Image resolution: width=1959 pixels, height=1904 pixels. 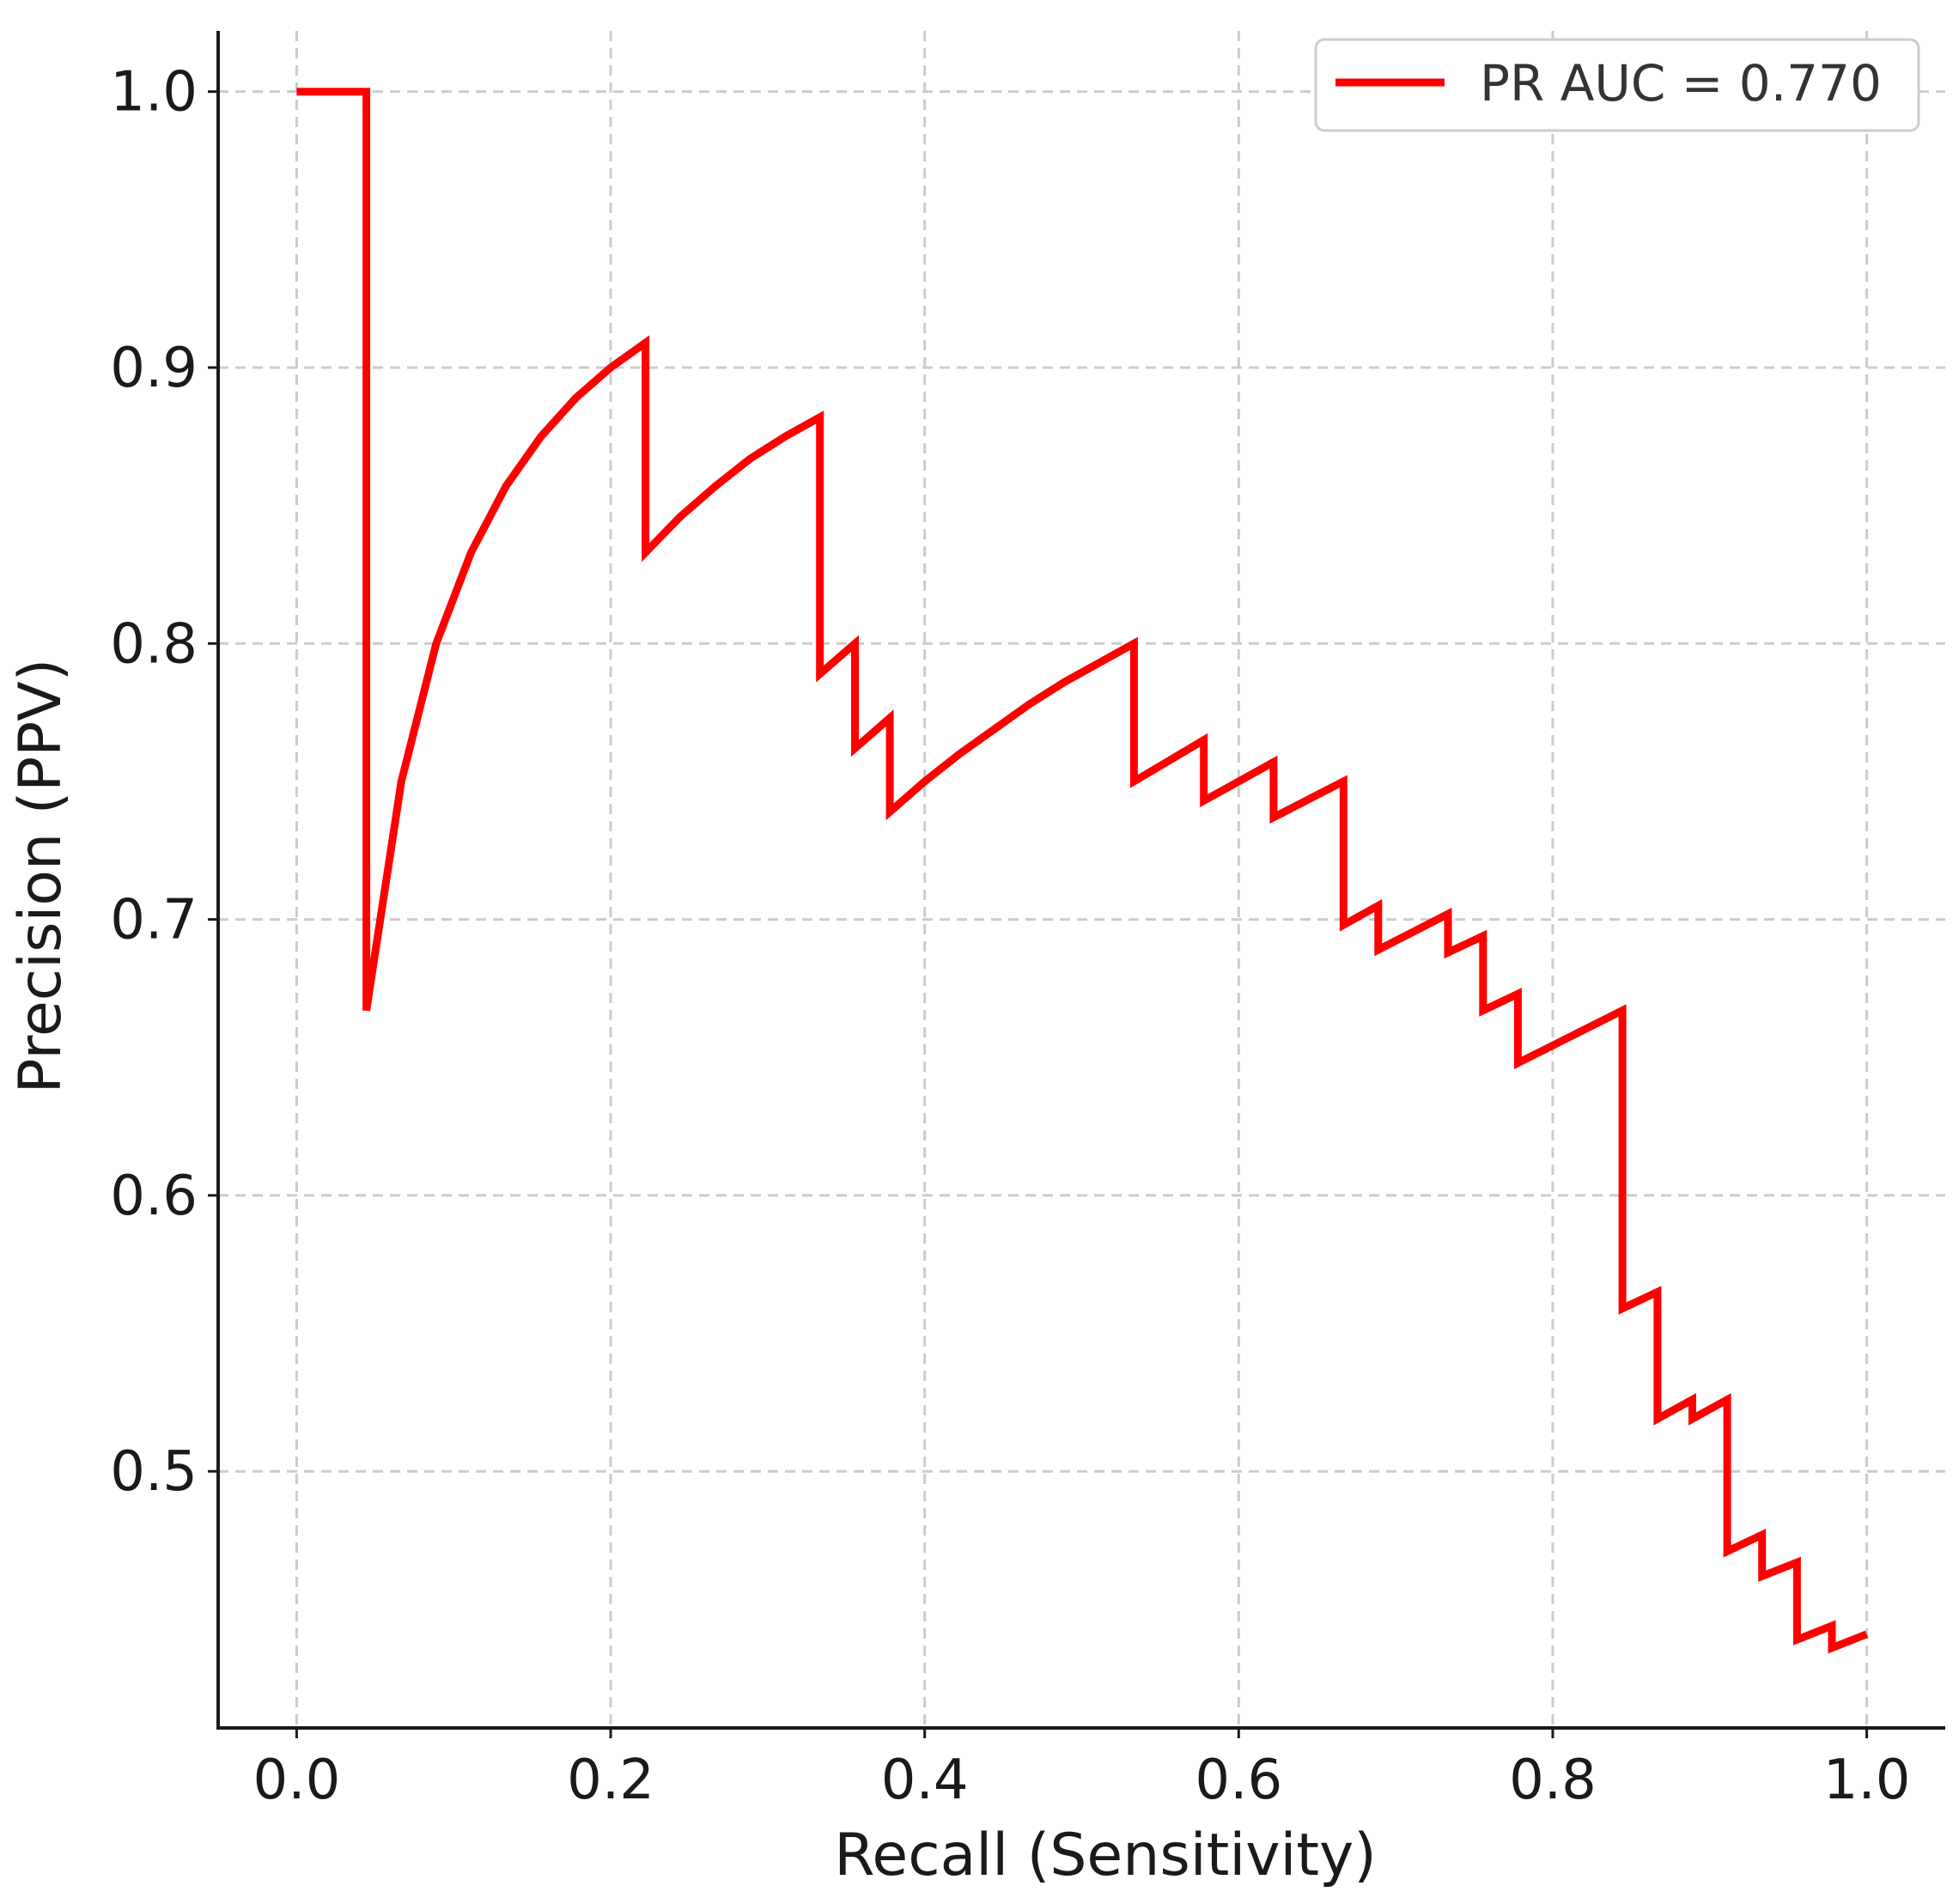 I want to click on y-ticks: 0.5 0.6 0.7 0.8 0.9 1.0, so click(x=164, y=782).